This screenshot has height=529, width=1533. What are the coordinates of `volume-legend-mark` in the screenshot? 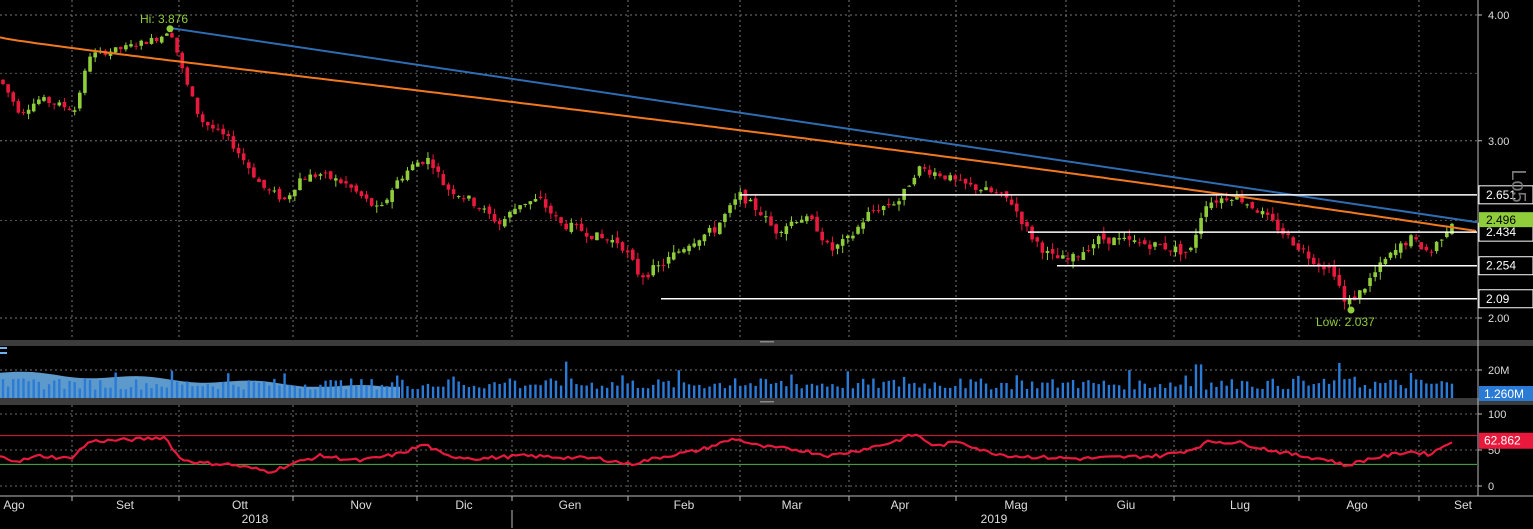 It's located at (3, 353).